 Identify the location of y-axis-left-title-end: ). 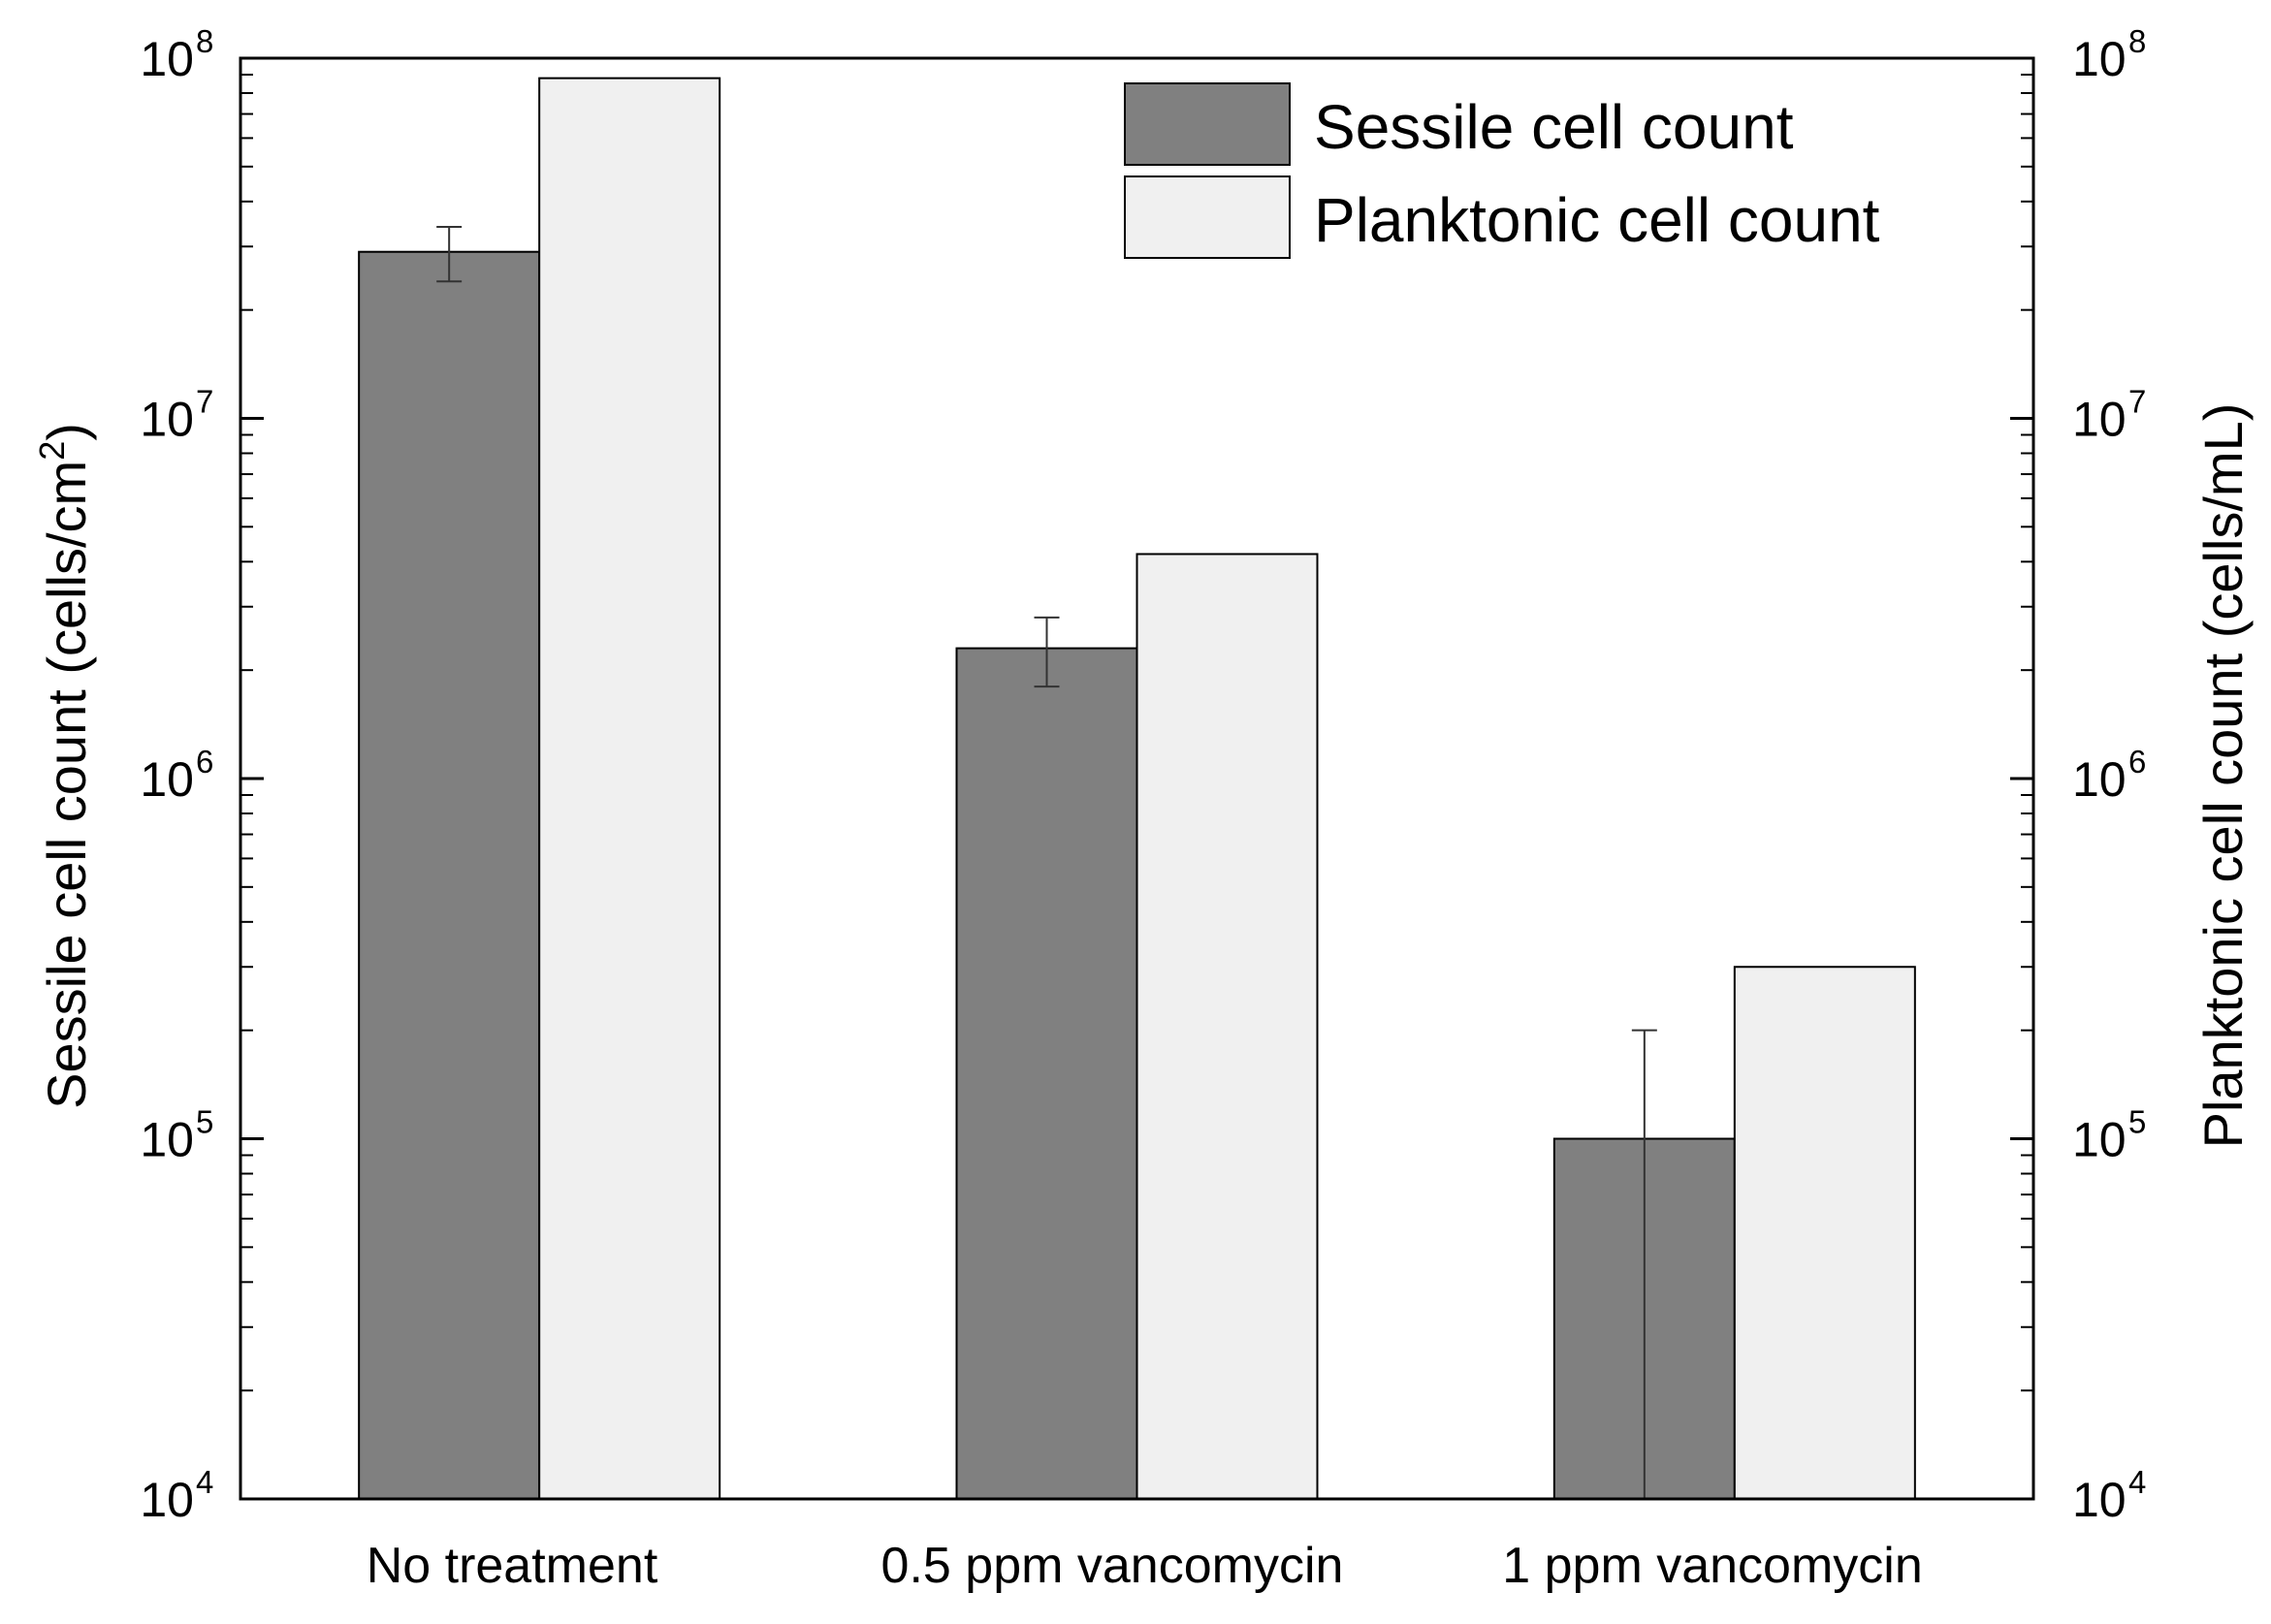
(66, 432).